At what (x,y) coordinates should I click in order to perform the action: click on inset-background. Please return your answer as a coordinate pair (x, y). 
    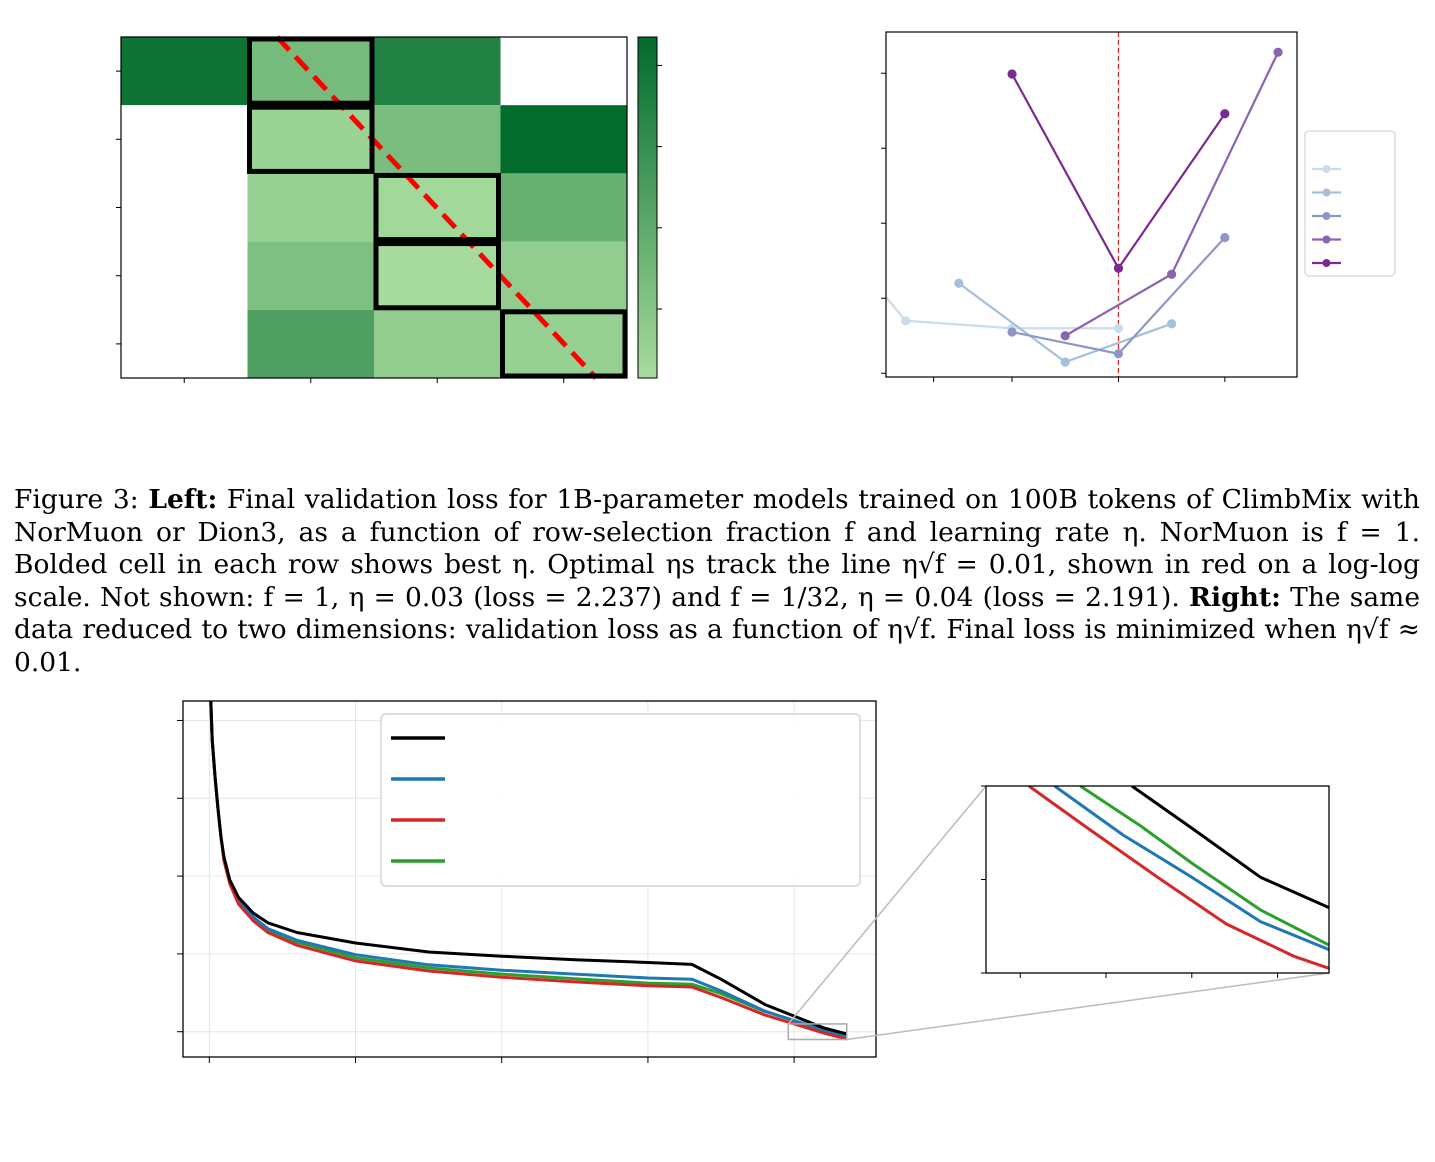
    Looking at the image, I should click on (1157, 879).